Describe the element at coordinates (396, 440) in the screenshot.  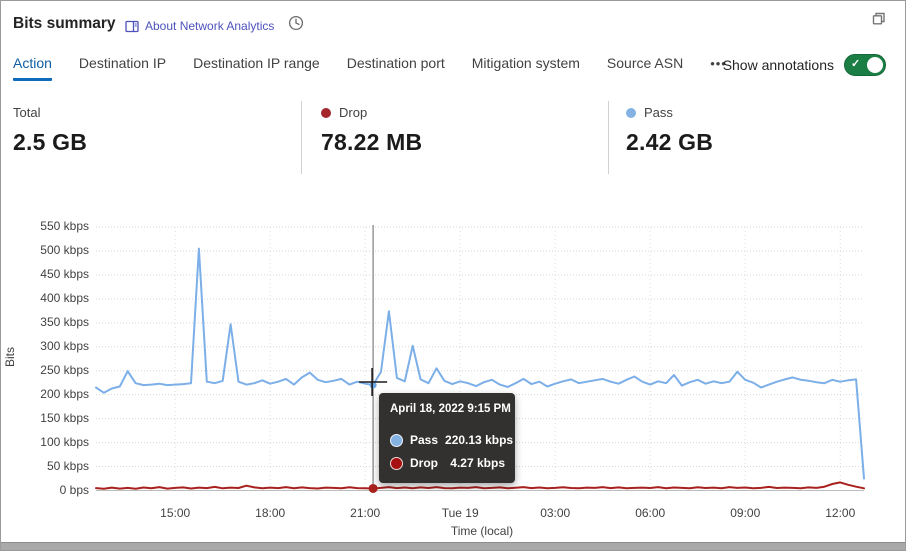
I see `pass-series-dot` at that location.